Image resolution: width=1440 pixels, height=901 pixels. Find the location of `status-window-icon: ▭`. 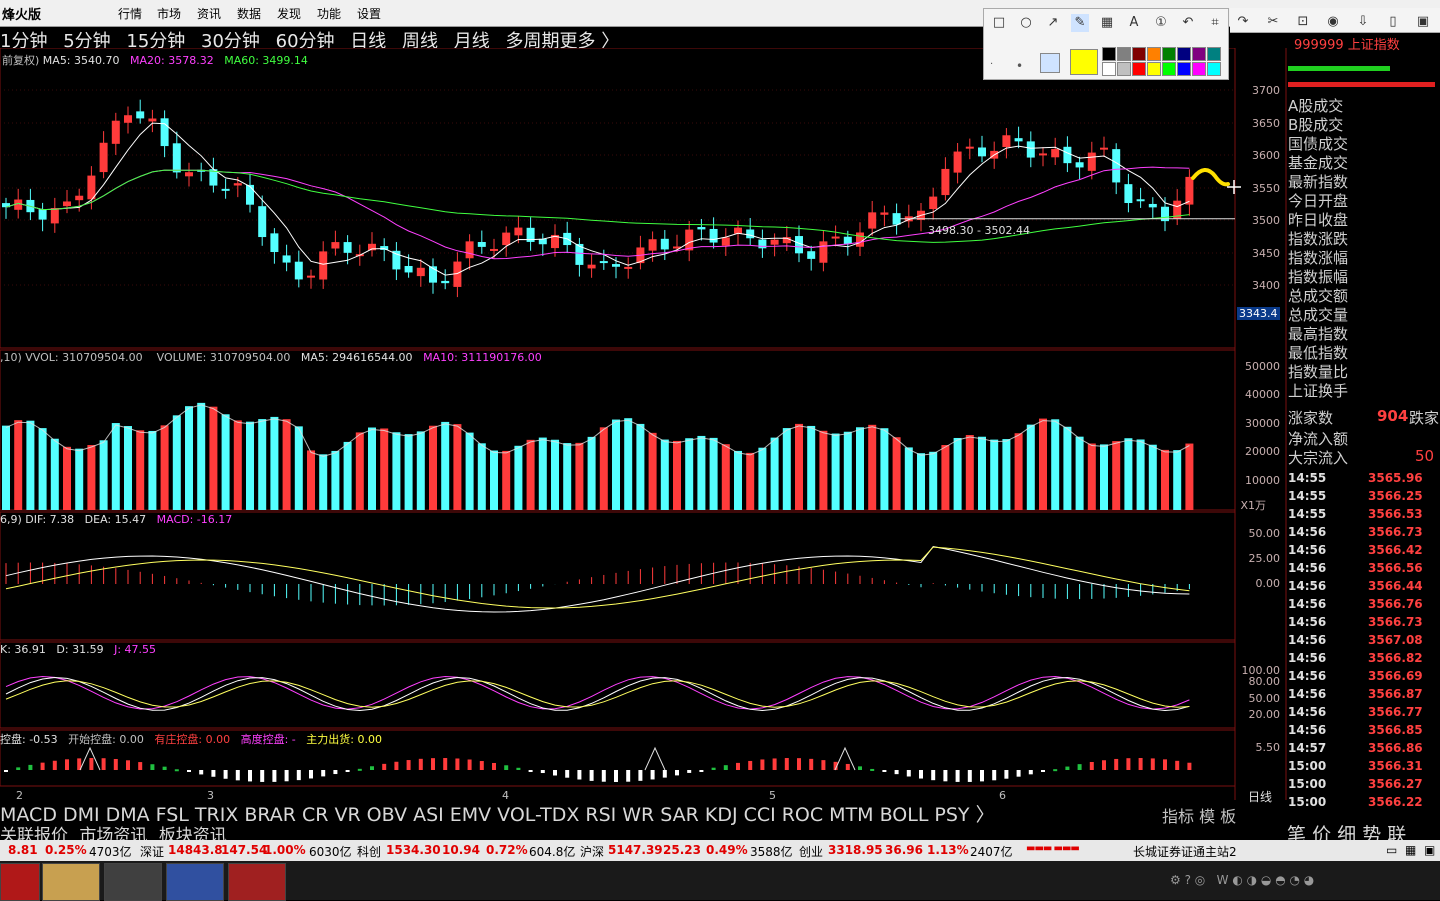

status-window-icon: ▭ is located at coordinates (1392, 850).